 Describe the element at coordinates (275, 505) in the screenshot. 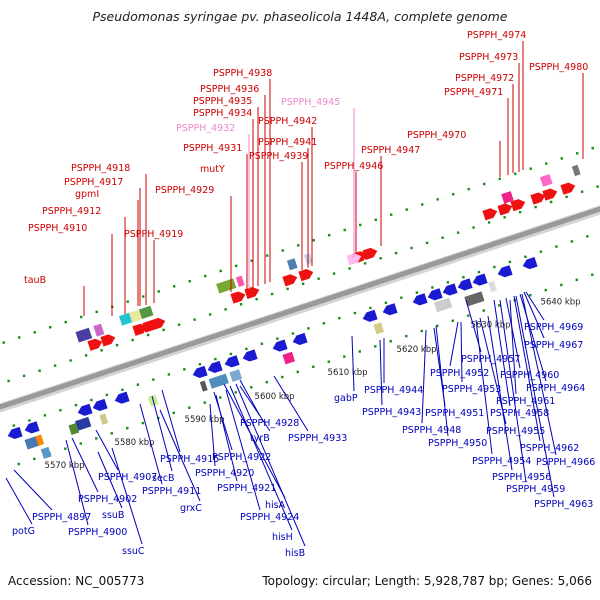

I see `gene-label-bottom: hisA` at that location.